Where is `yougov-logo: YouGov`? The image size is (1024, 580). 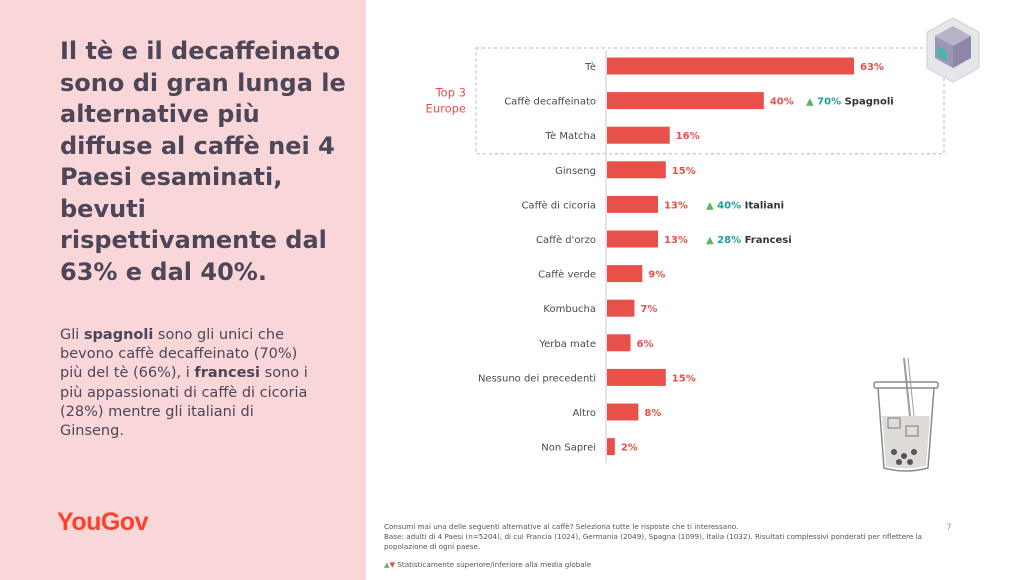 yougov-logo: YouGov is located at coordinates (102, 522).